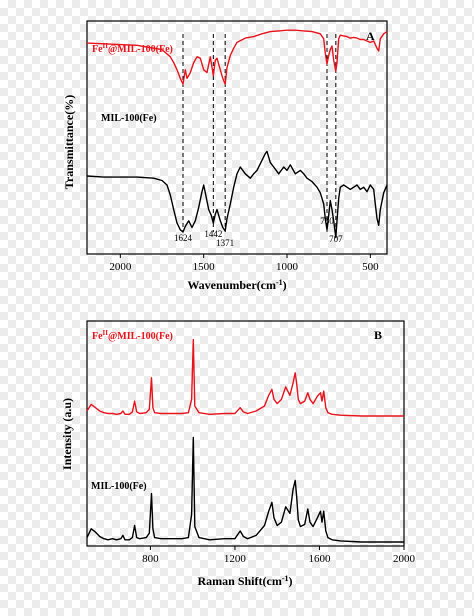 This screenshot has height=616, width=474. What do you see at coordinates (287, 267) in the screenshot?
I see `x-tick-label-a: 1000` at bounding box center [287, 267].